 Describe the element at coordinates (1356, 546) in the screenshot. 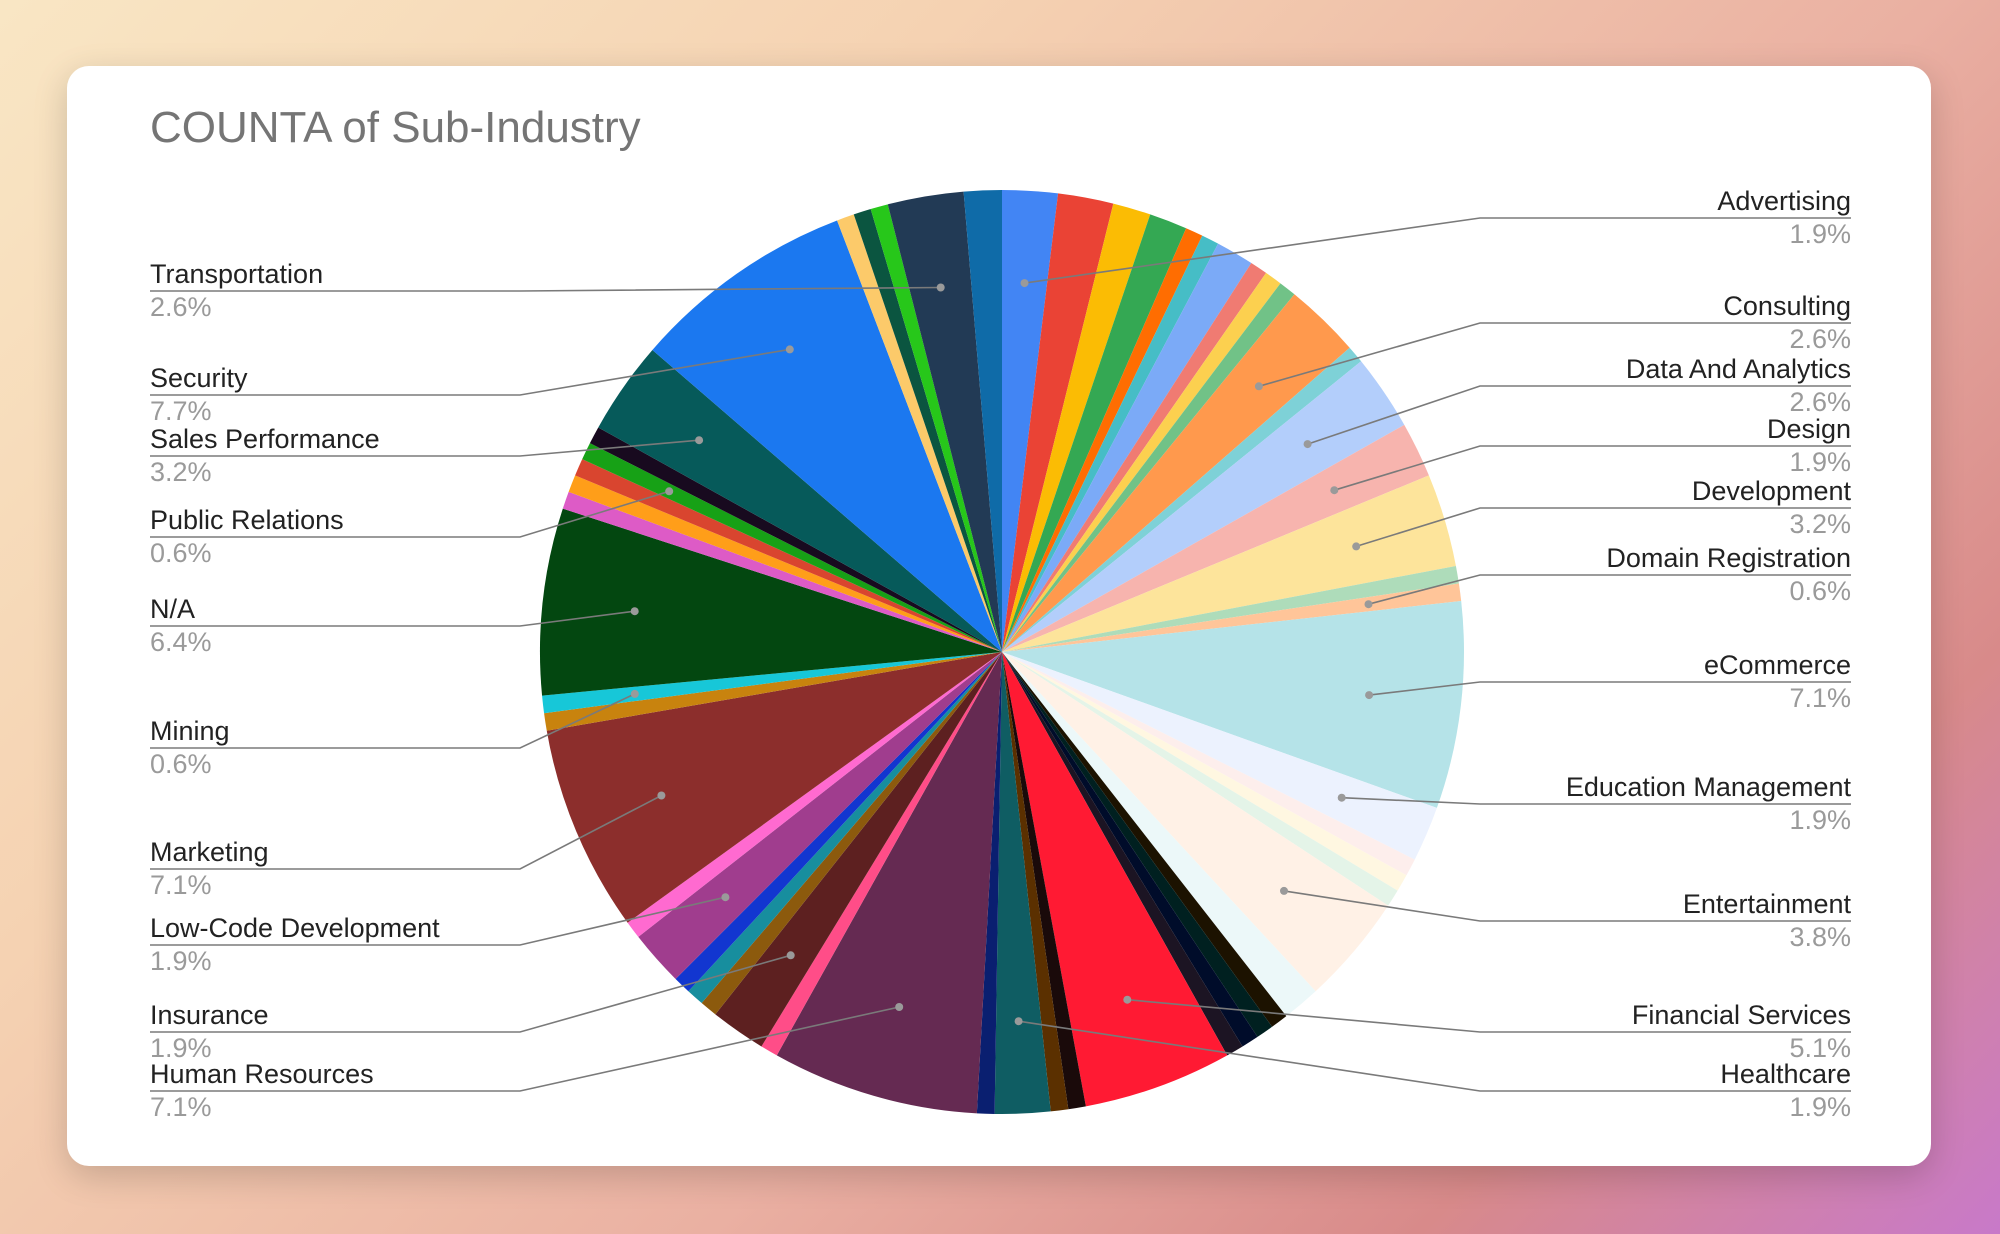

I see `leader-dot-development` at that location.